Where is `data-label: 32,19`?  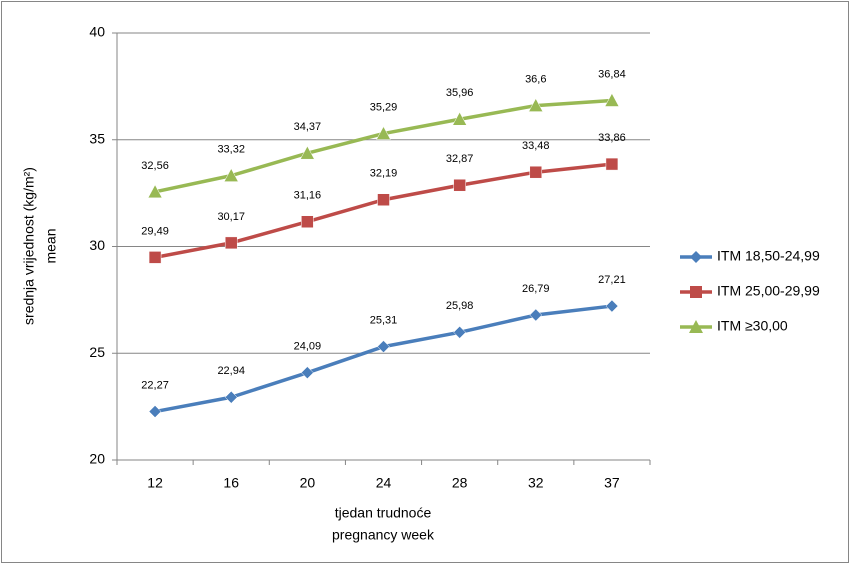 data-label: 32,19 is located at coordinates (384, 174).